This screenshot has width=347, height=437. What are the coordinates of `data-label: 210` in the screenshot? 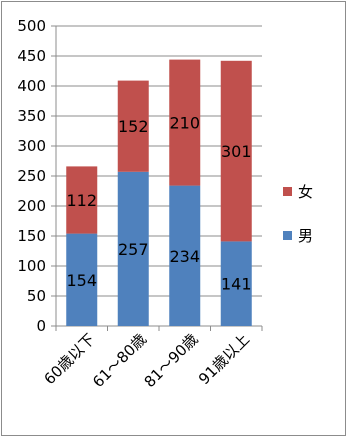 It's located at (184, 123).